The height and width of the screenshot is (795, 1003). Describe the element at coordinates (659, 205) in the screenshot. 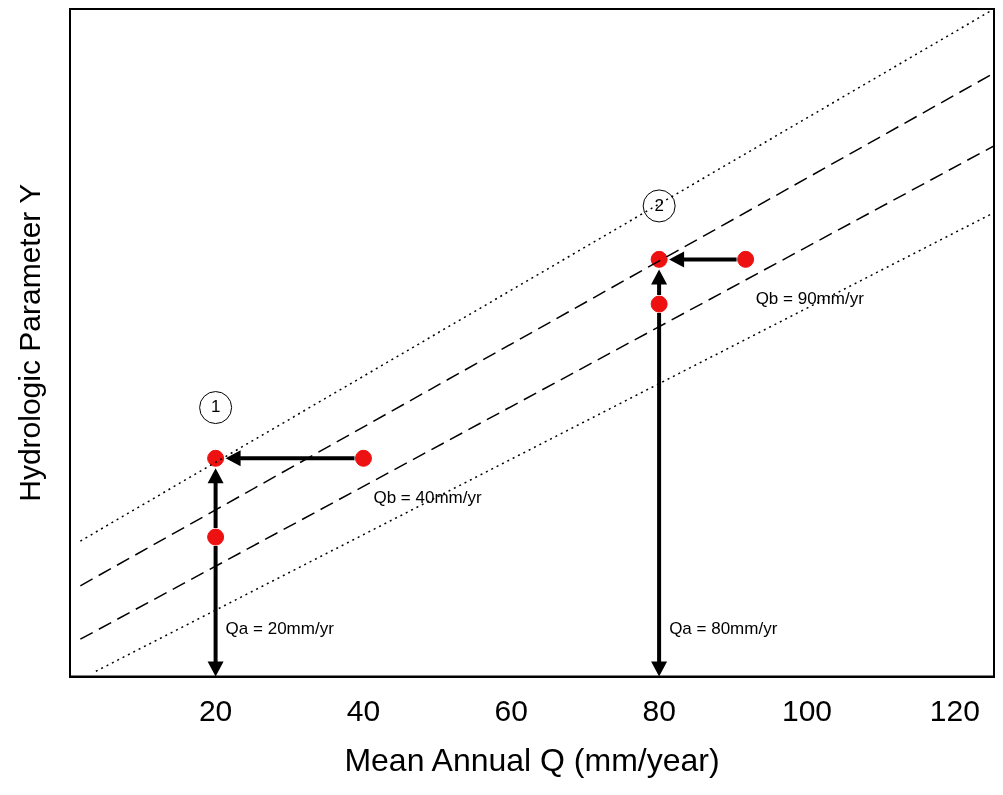

I see `annotation: 2` at that location.